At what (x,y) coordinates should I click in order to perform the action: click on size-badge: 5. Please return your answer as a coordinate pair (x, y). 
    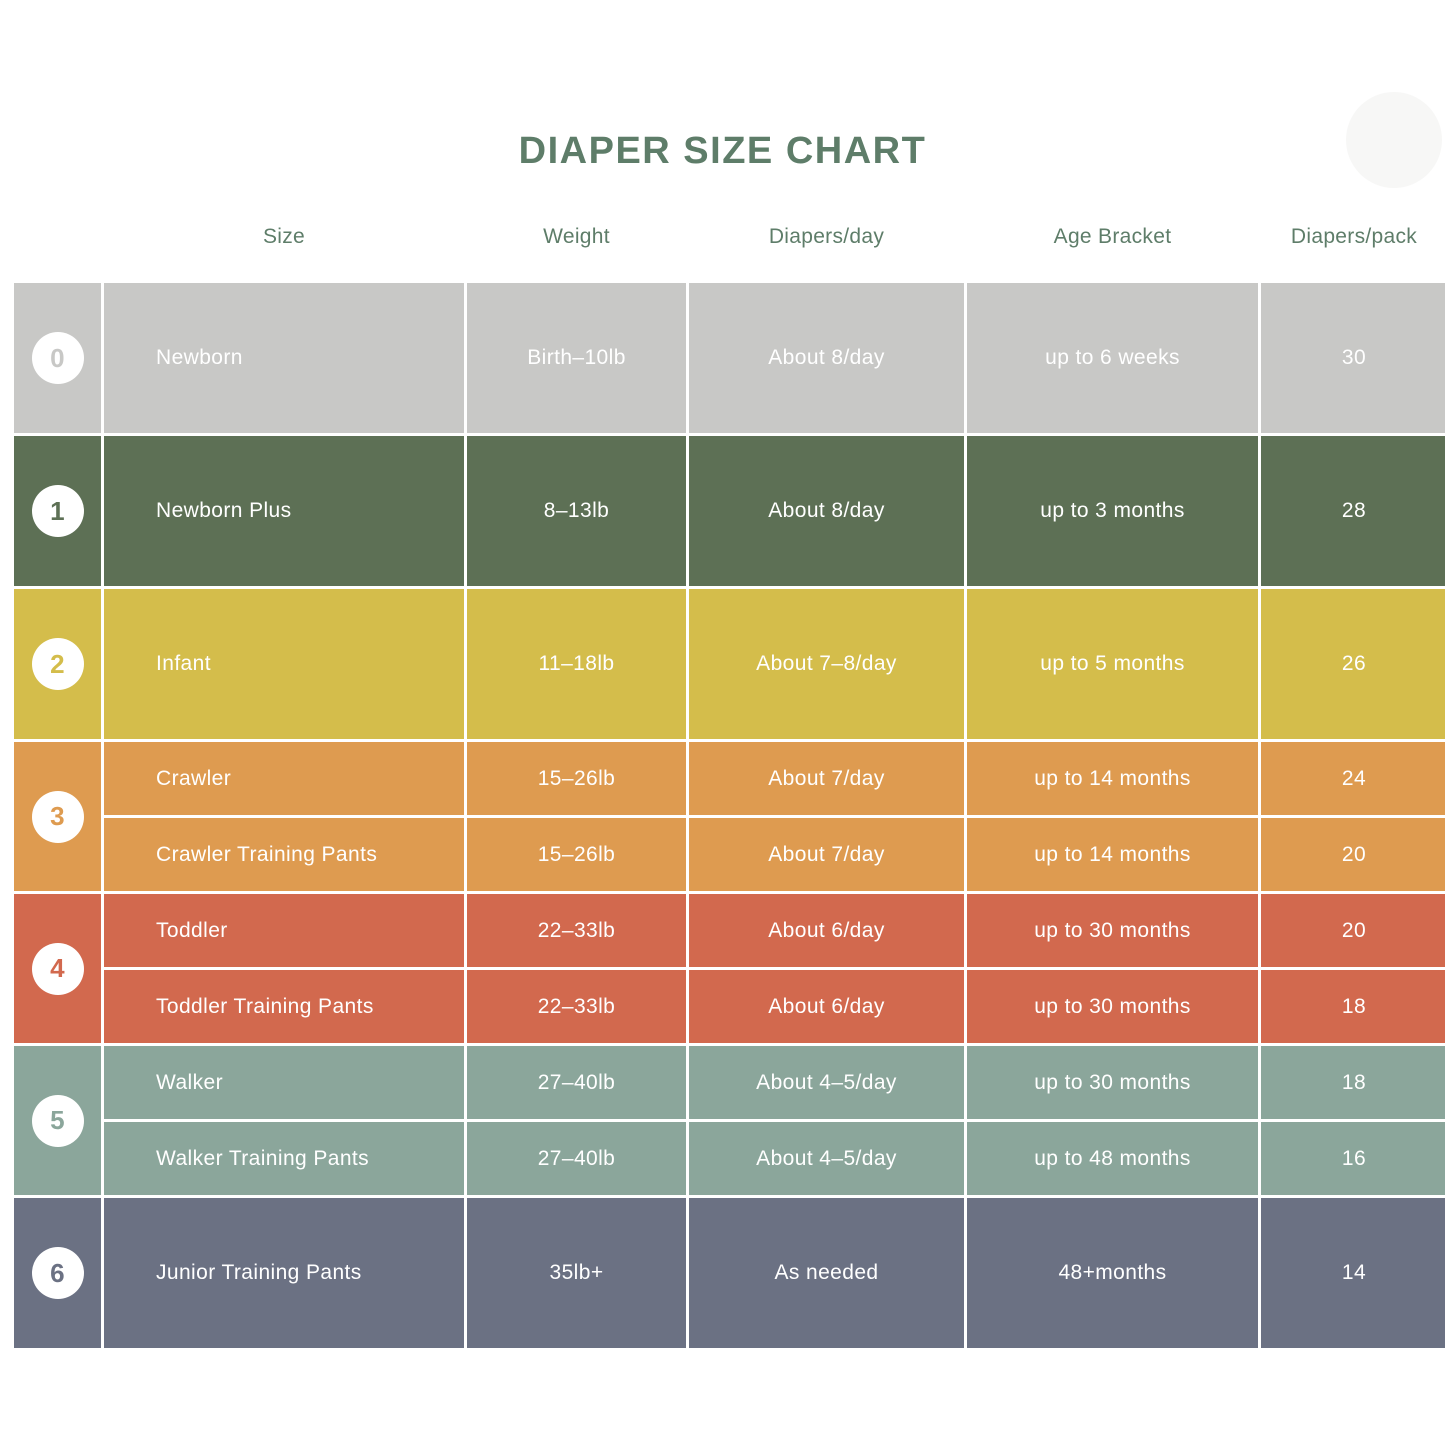
    Looking at the image, I should click on (57, 1120).